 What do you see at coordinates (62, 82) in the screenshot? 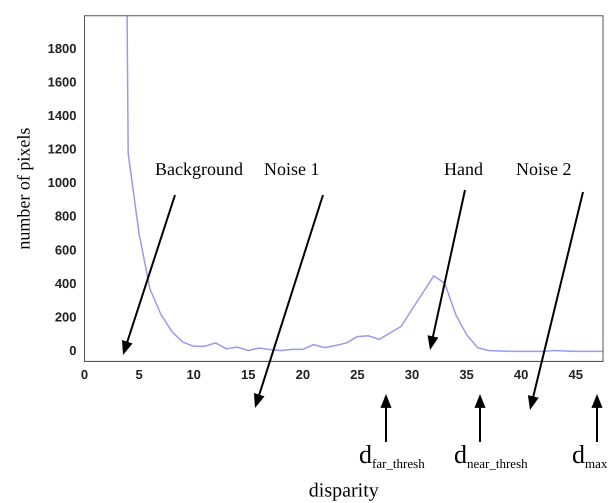
I see `y-tick-label: 1600` at bounding box center [62, 82].